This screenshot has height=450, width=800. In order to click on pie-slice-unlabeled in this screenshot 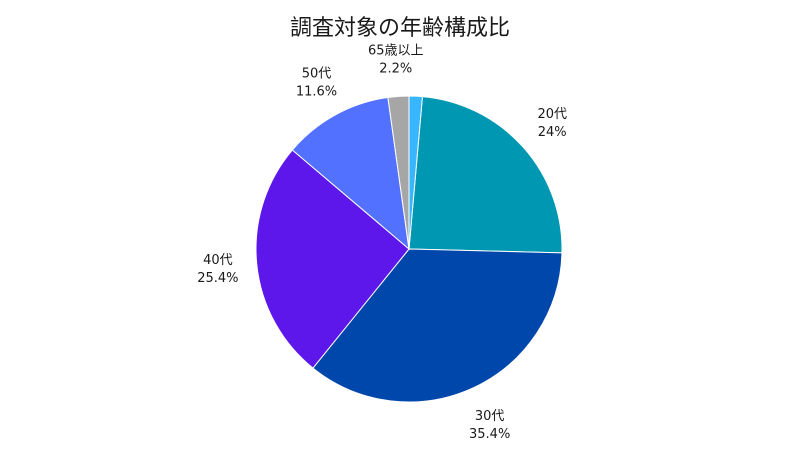, I will do `click(415, 172)`.